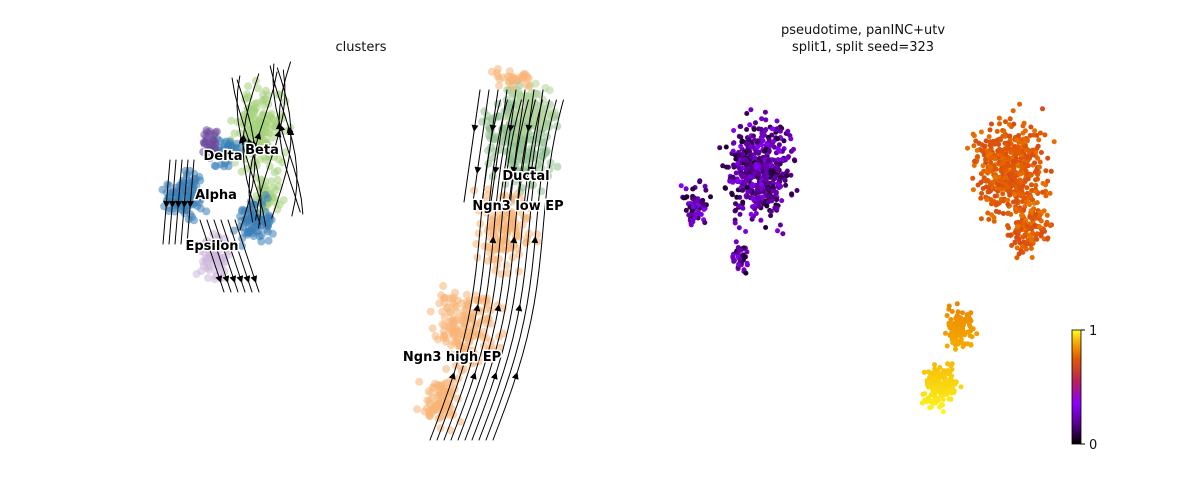  I want to click on cluster-label: Ductal, so click(525, 176).